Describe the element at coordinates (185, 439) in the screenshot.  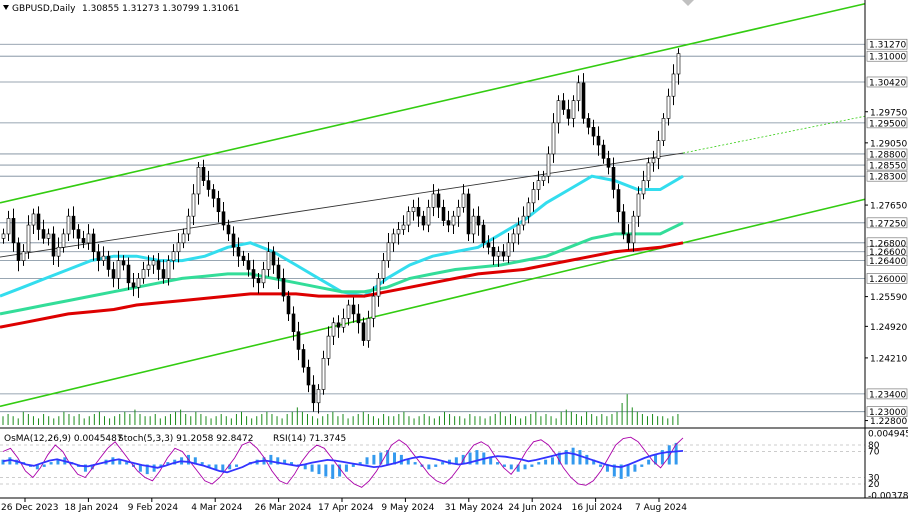
I see `stoch-label: Stoch(5,3,3) 91.2058 92.8472` at that location.